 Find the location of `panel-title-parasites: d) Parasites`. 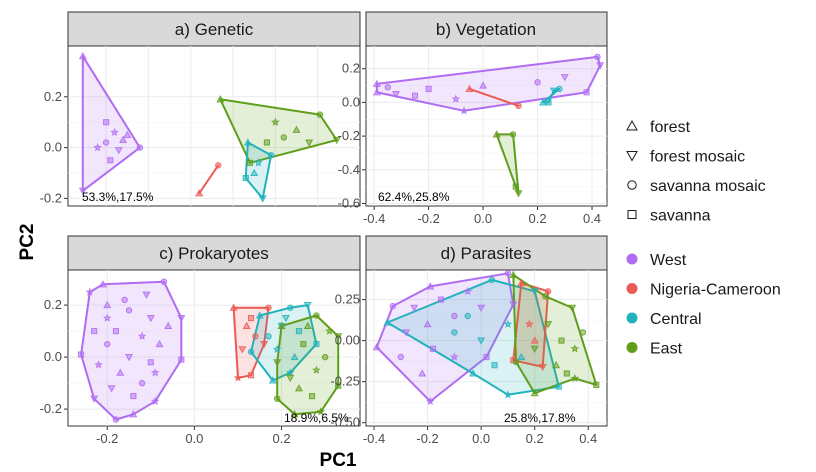

panel-title-parasites: d) Parasites is located at coordinates (486, 253).